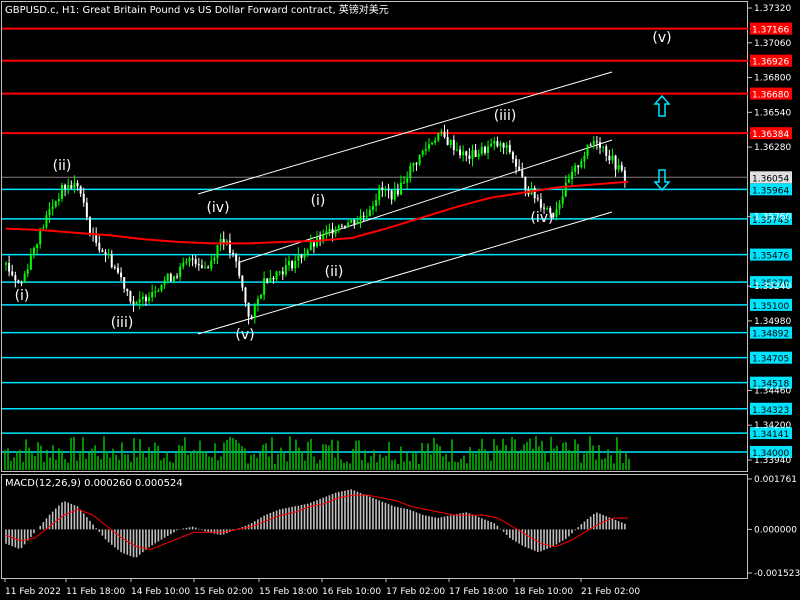 This screenshot has height=600, width=800. I want to click on wave-label: (i), so click(318, 201).